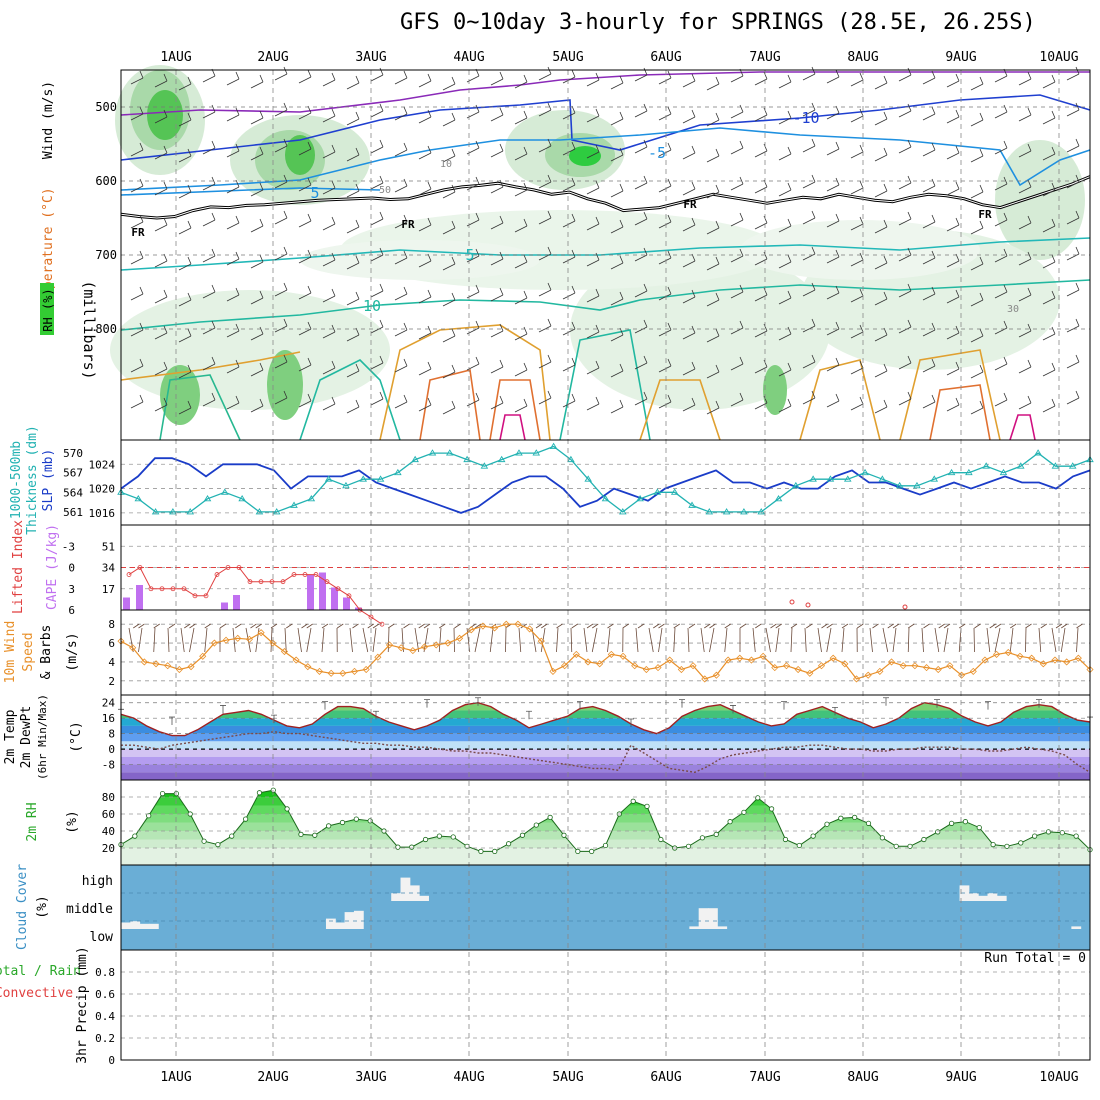 The height and width of the screenshot is (1100, 1100). What do you see at coordinates (405, 889) in the screenshot?
I see `cloud-bar-high` at bounding box center [405, 889].